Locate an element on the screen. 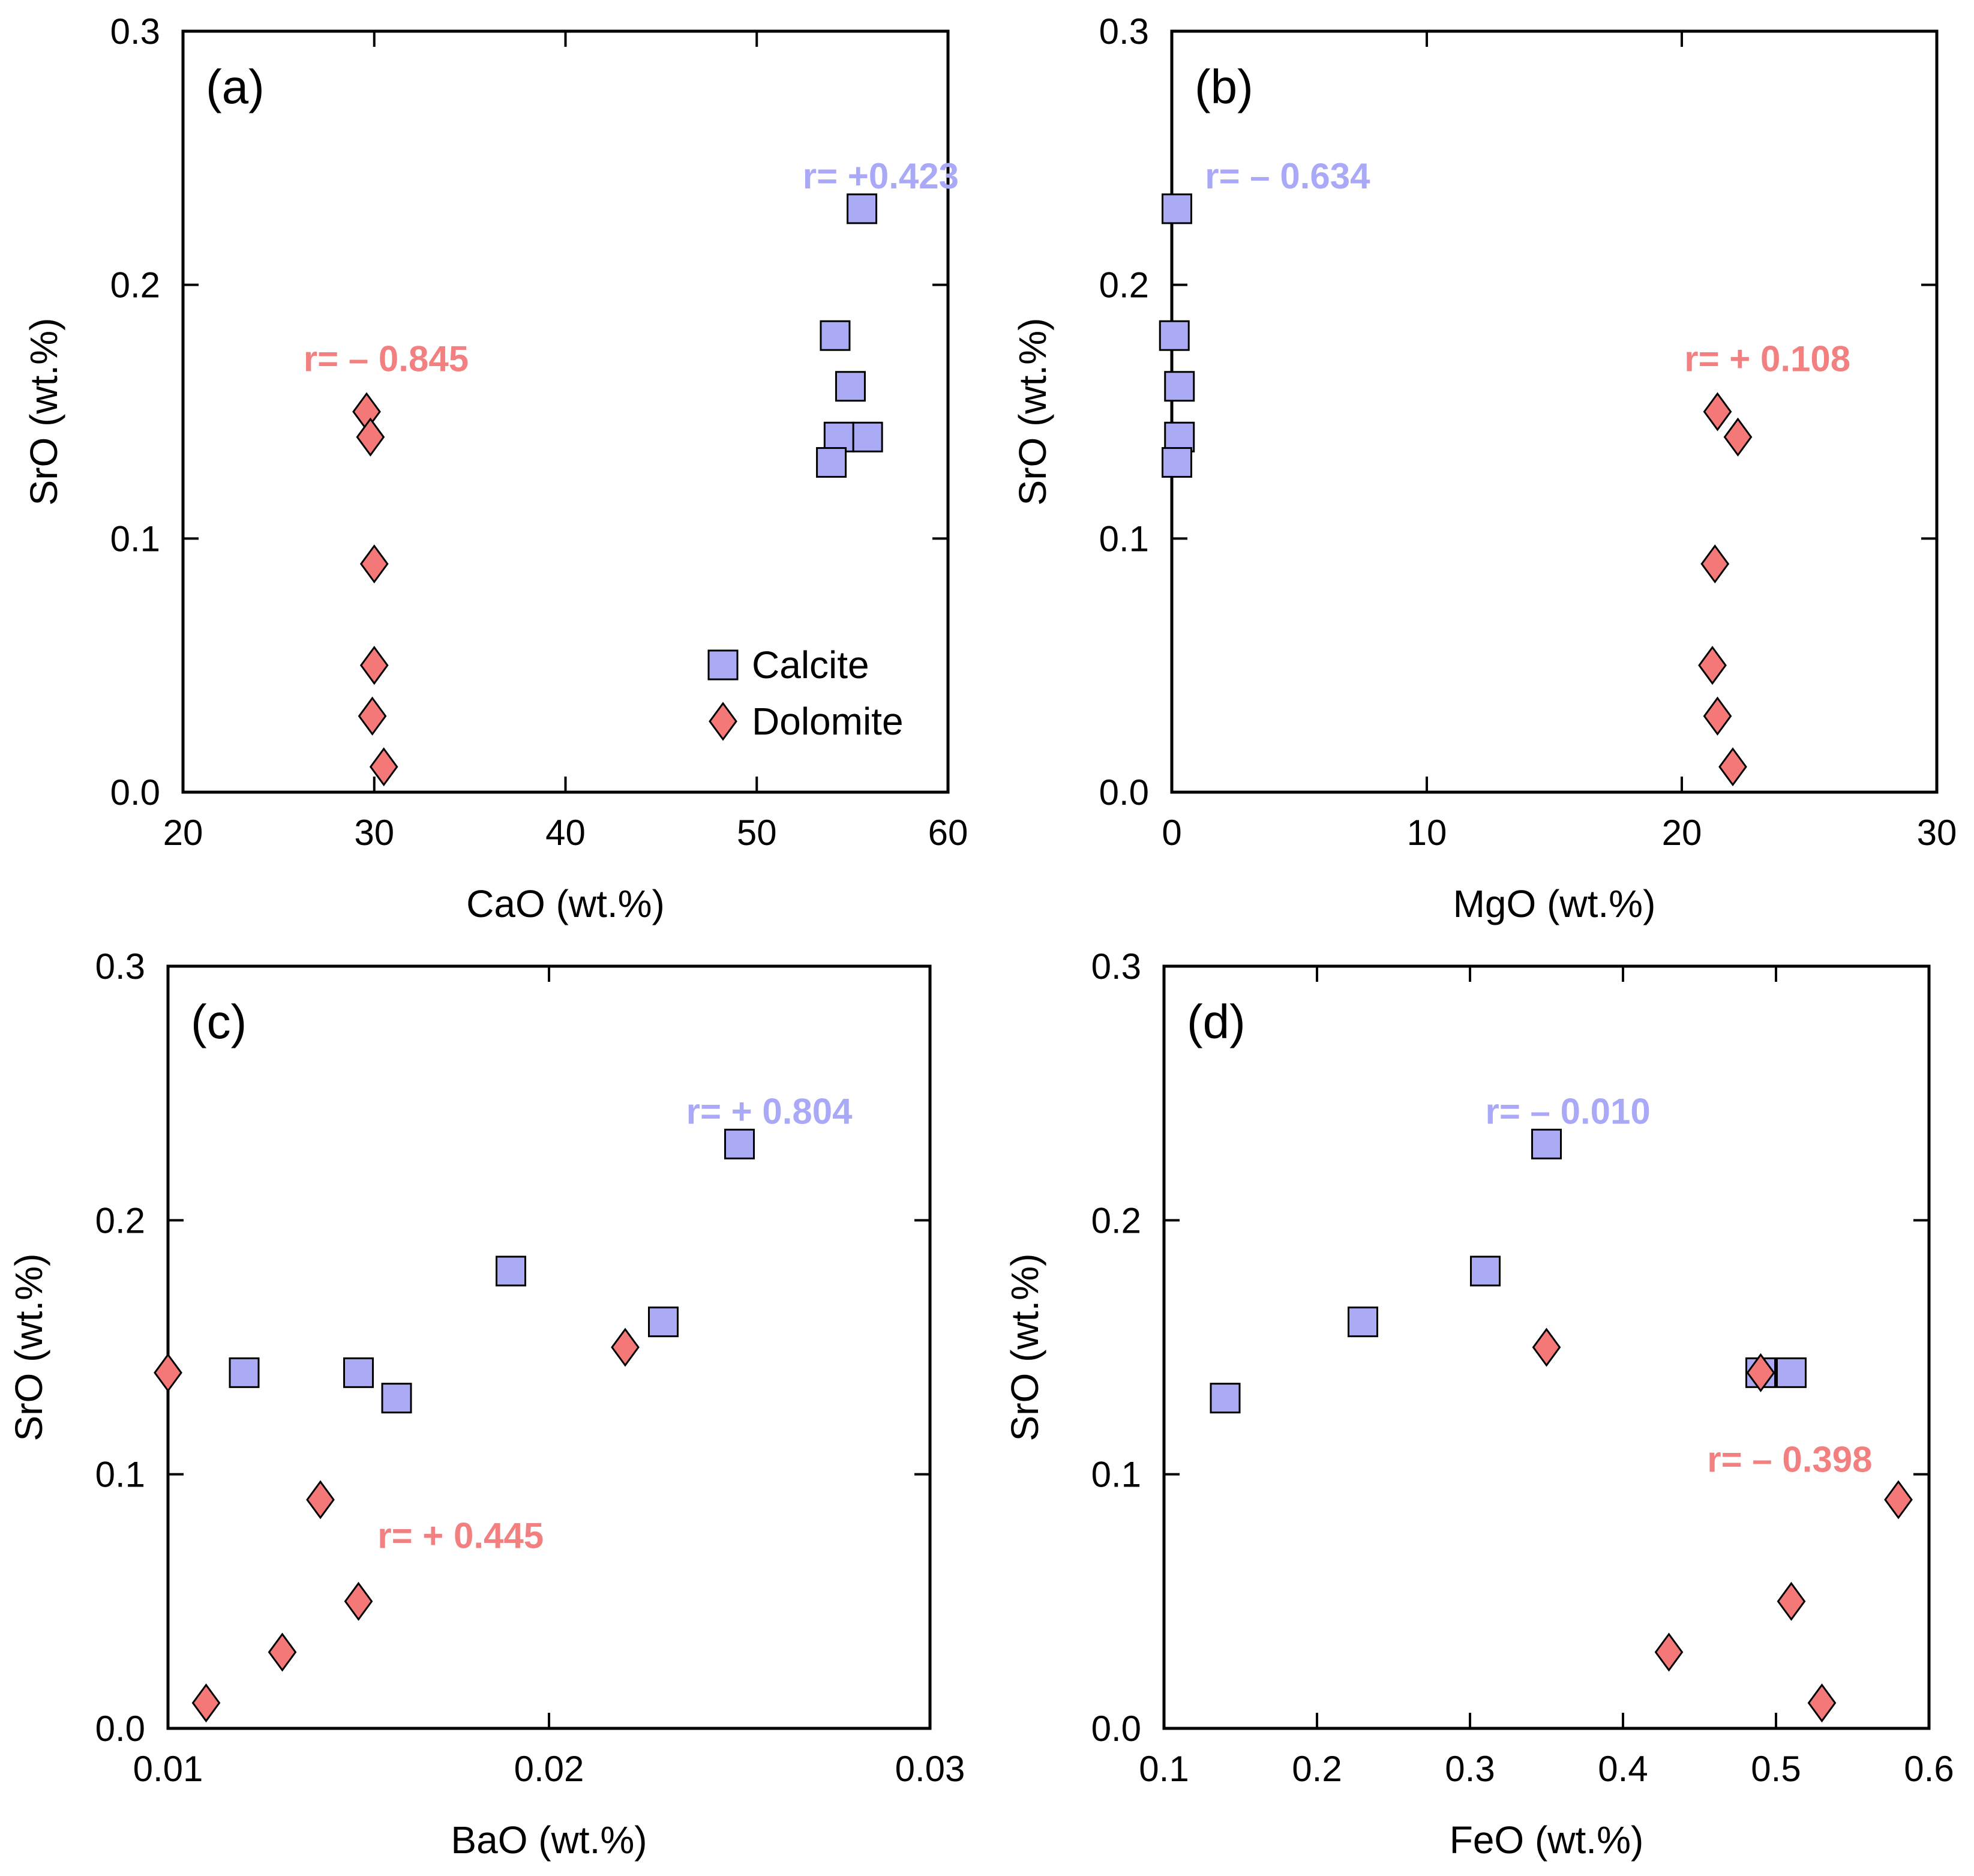  x-tick-label-b: 20 is located at coordinates (1682, 833).